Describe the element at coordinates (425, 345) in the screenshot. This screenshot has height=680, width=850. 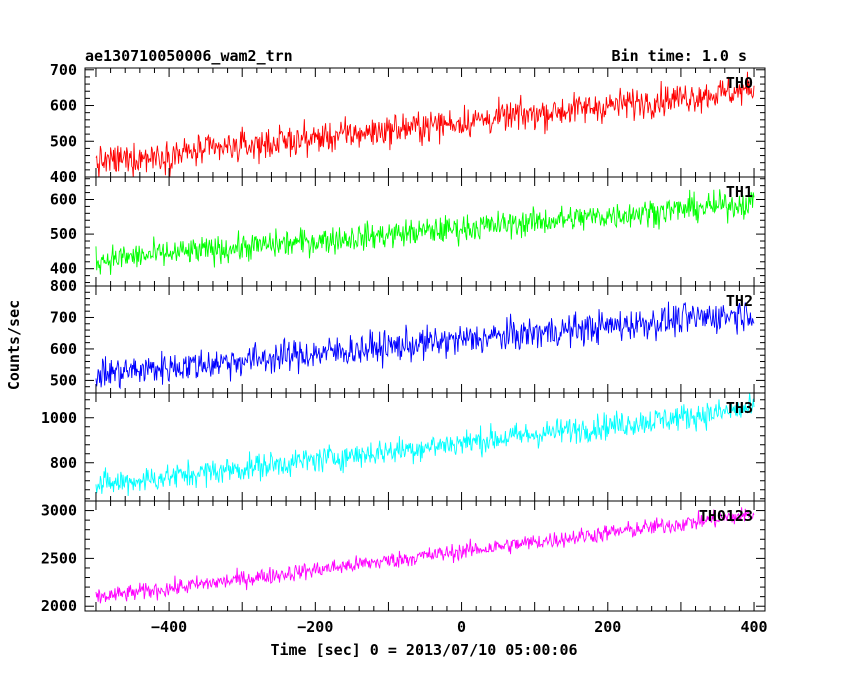
I see `series-line-th2` at that location.